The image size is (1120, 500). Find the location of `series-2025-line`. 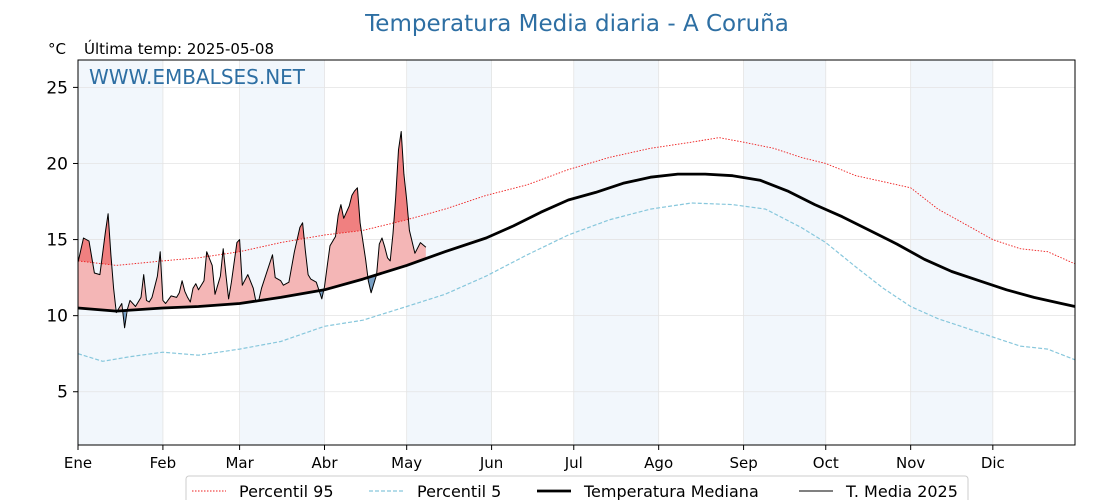

series-2025-line is located at coordinates (252, 230).